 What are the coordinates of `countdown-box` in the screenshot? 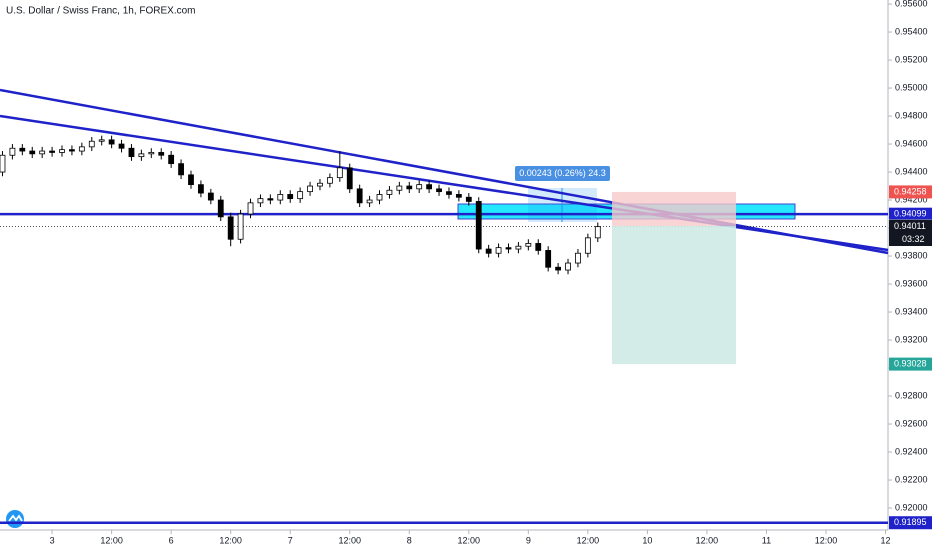 It's located at (910, 240).